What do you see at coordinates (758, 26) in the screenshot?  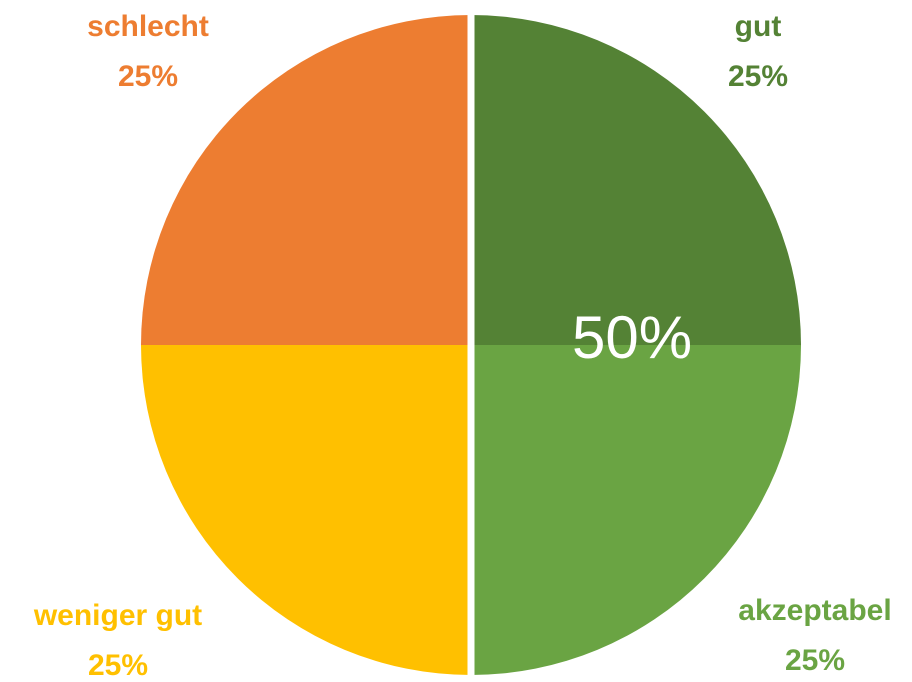 I see `category-label: gut` at bounding box center [758, 26].